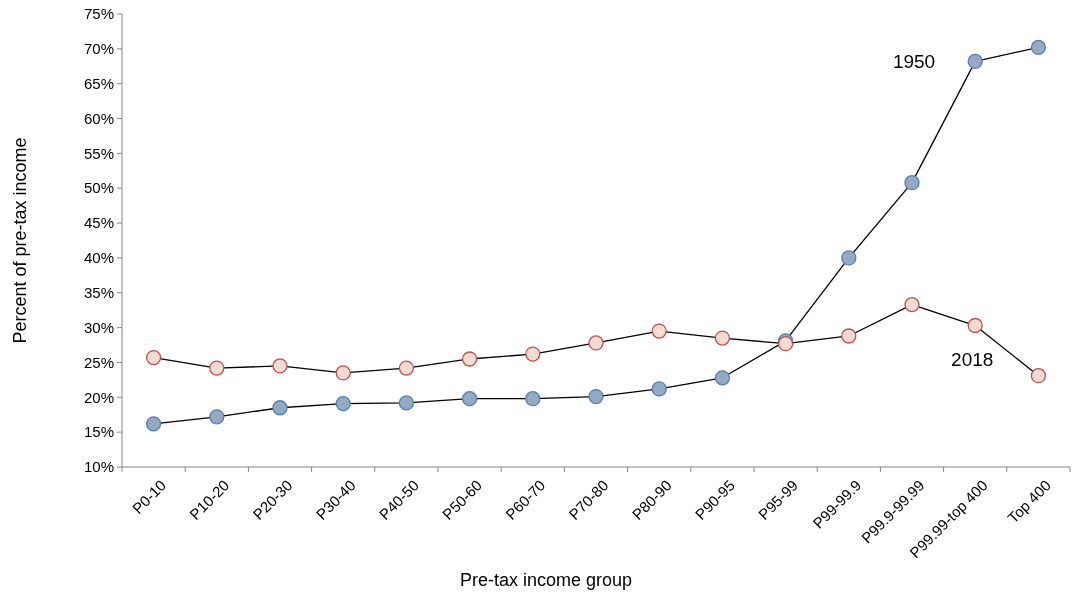  What do you see at coordinates (98, 49) in the screenshot?
I see `y-tick-label: 70%` at bounding box center [98, 49].